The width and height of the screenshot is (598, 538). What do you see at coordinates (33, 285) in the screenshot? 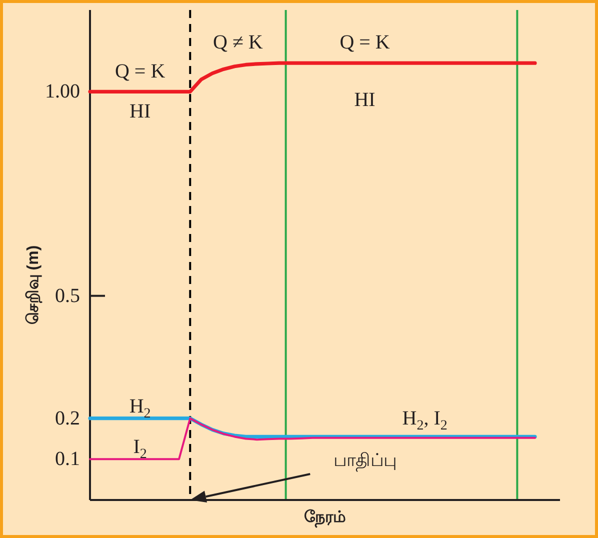
I see `y-axis-title: செறிவு (m)` at bounding box center [33, 285].